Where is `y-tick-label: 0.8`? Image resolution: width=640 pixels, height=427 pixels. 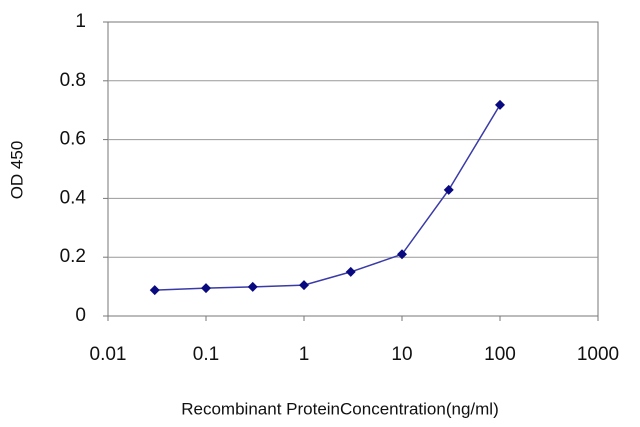 y-tick-label: 0.8 is located at coordinates (73, 80).